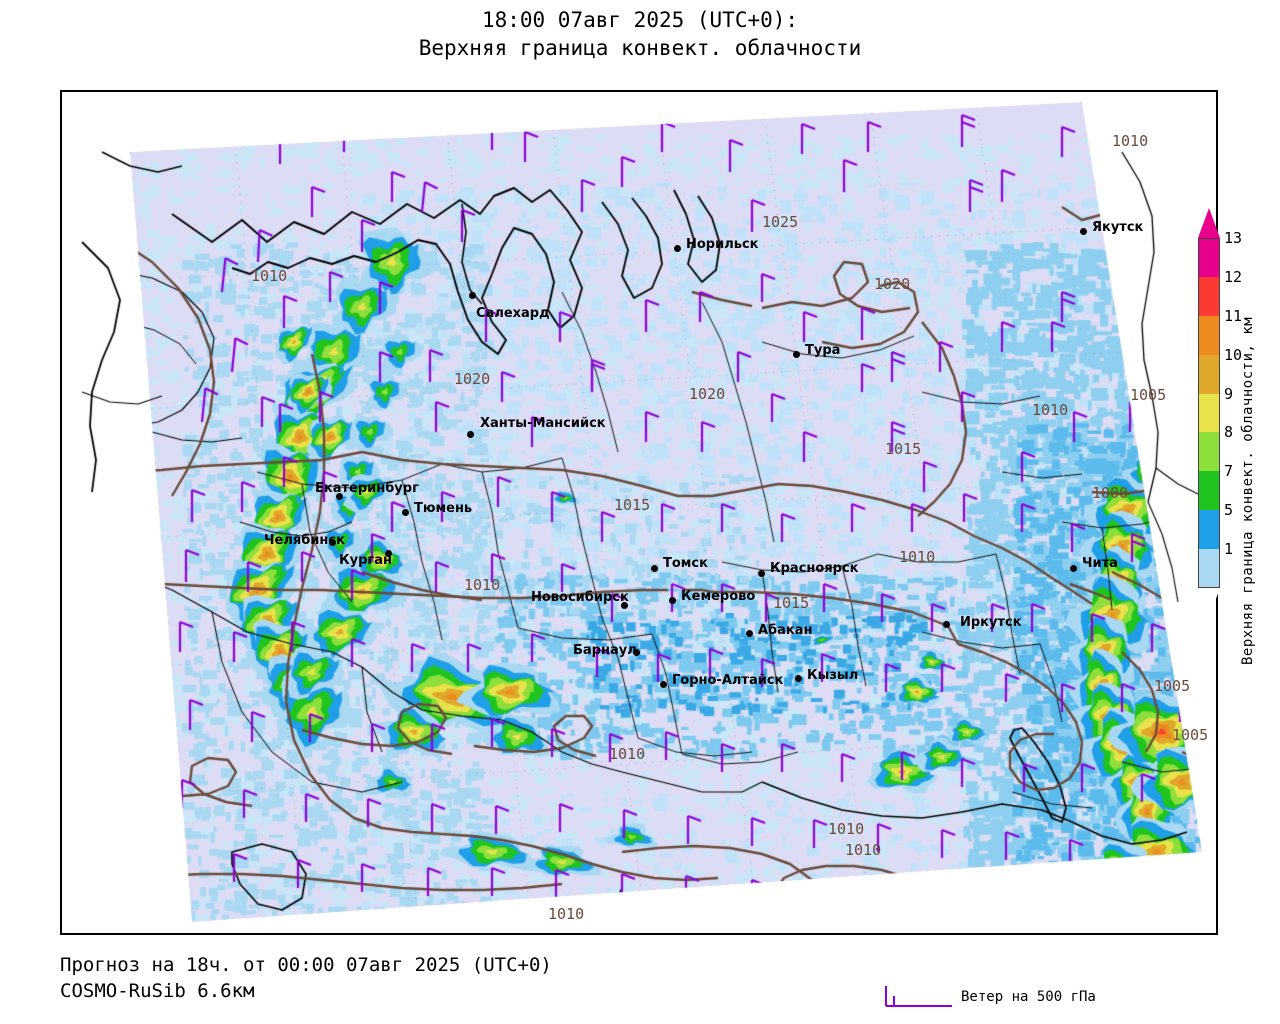  What do you see at coordinates (718, 596) in the screenshot?
I see `city-label: Кемерово` at bounding box center [718, 596].